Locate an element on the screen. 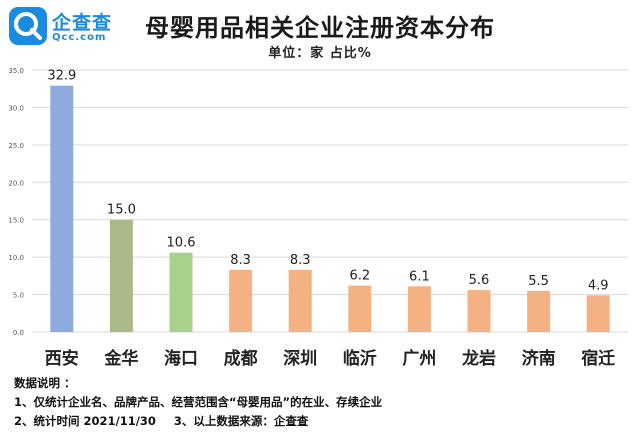  x-tick-label: 宿迁 is located at coordinates (598, 358).